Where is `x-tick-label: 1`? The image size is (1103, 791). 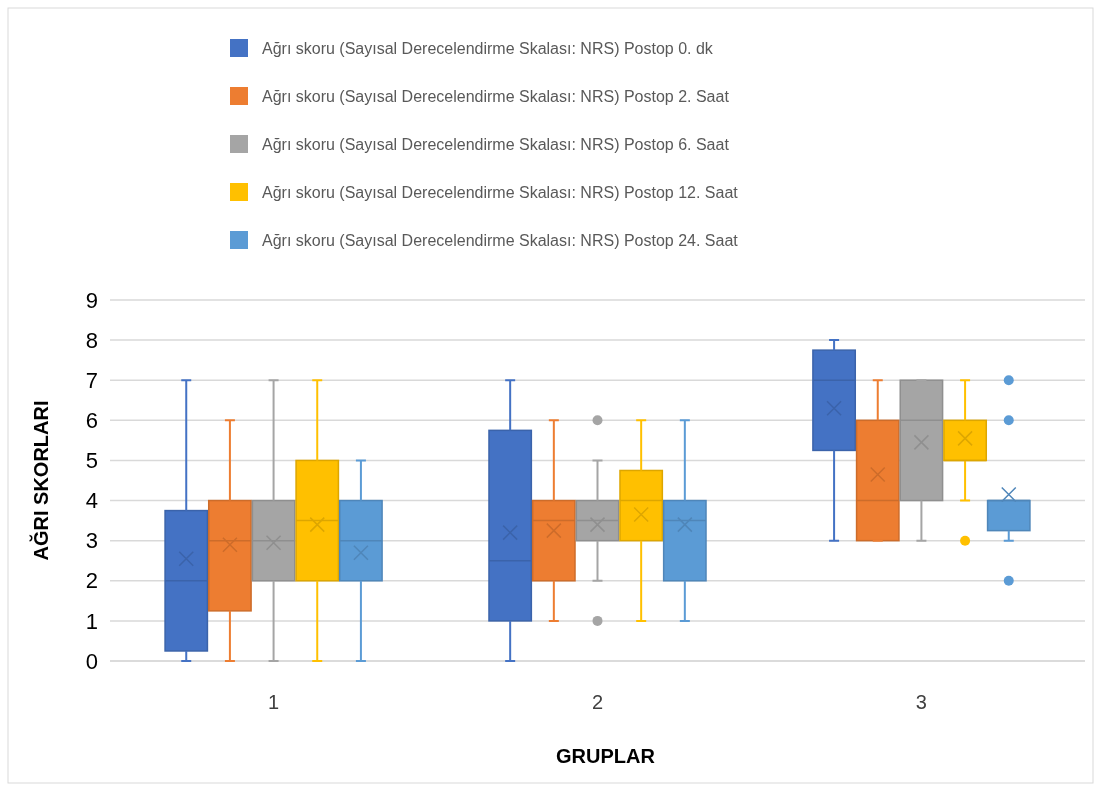
x-tick-label: 1 is located at coordinates (274, 702).